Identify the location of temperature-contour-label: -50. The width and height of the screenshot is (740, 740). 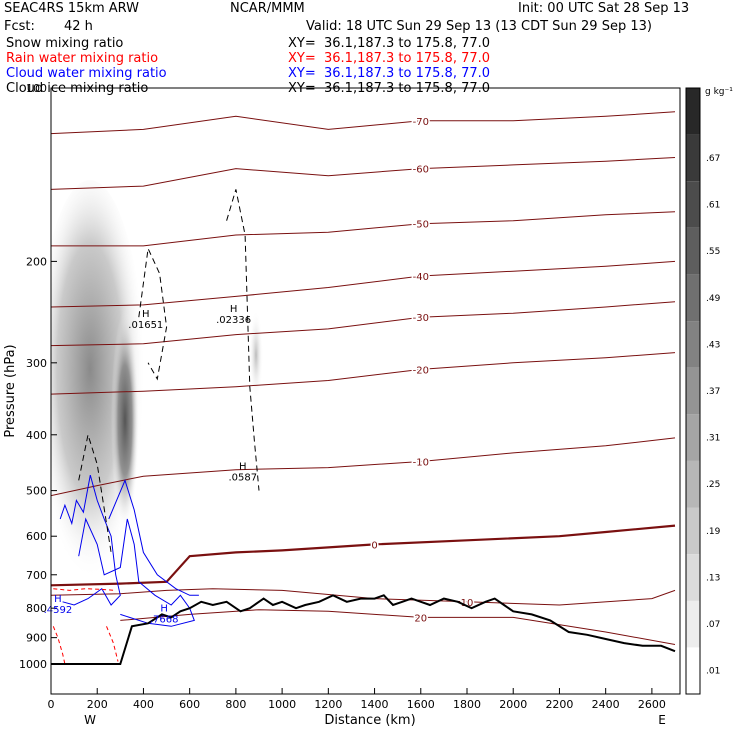
(421, 225).